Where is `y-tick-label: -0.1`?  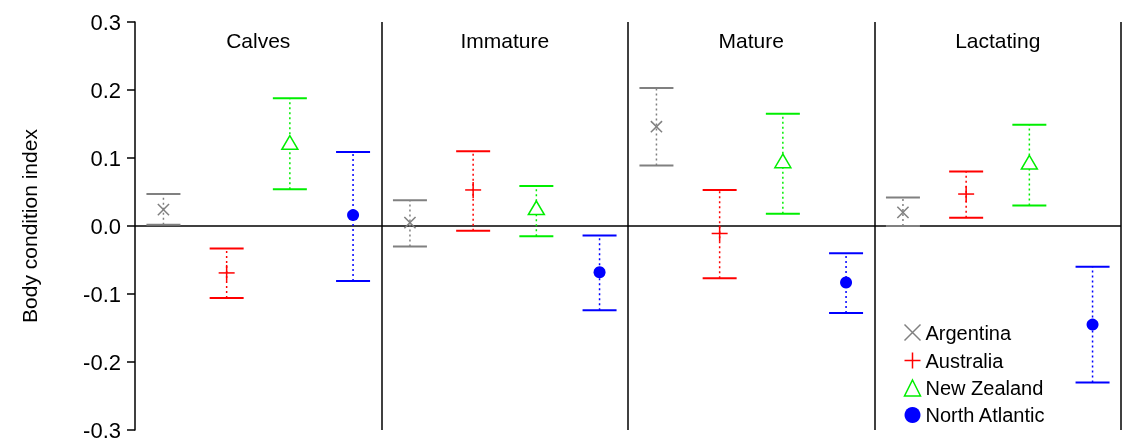 y-tick-label: -0.1 is located at coordinates (102, 294).